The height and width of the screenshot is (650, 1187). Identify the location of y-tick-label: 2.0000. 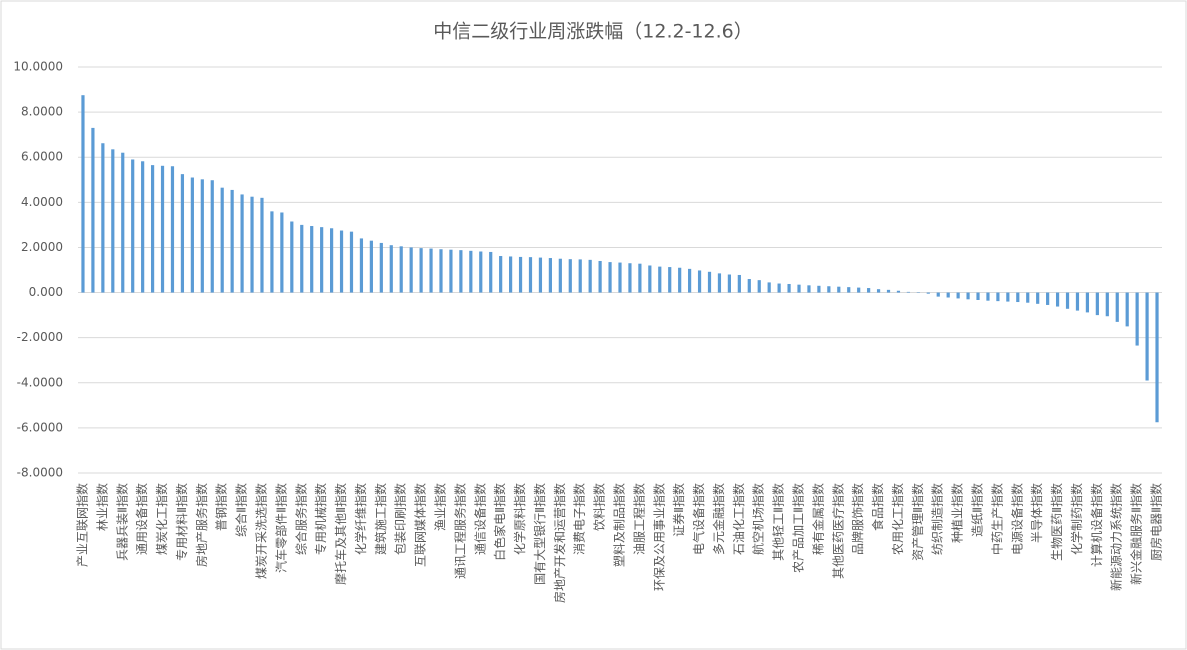
(42, 247).